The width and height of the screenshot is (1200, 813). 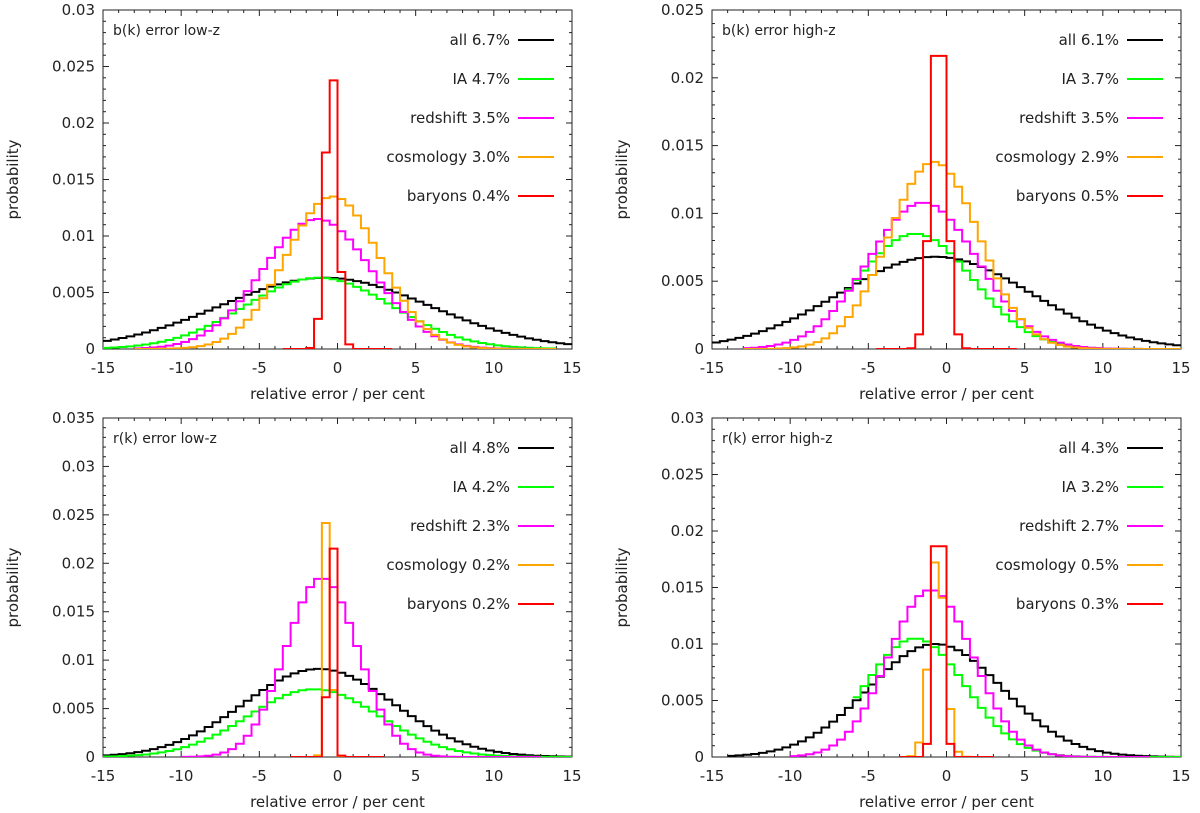 I want to click on legend-label: cosmology 0.5%, so click(x=1057, y=565).